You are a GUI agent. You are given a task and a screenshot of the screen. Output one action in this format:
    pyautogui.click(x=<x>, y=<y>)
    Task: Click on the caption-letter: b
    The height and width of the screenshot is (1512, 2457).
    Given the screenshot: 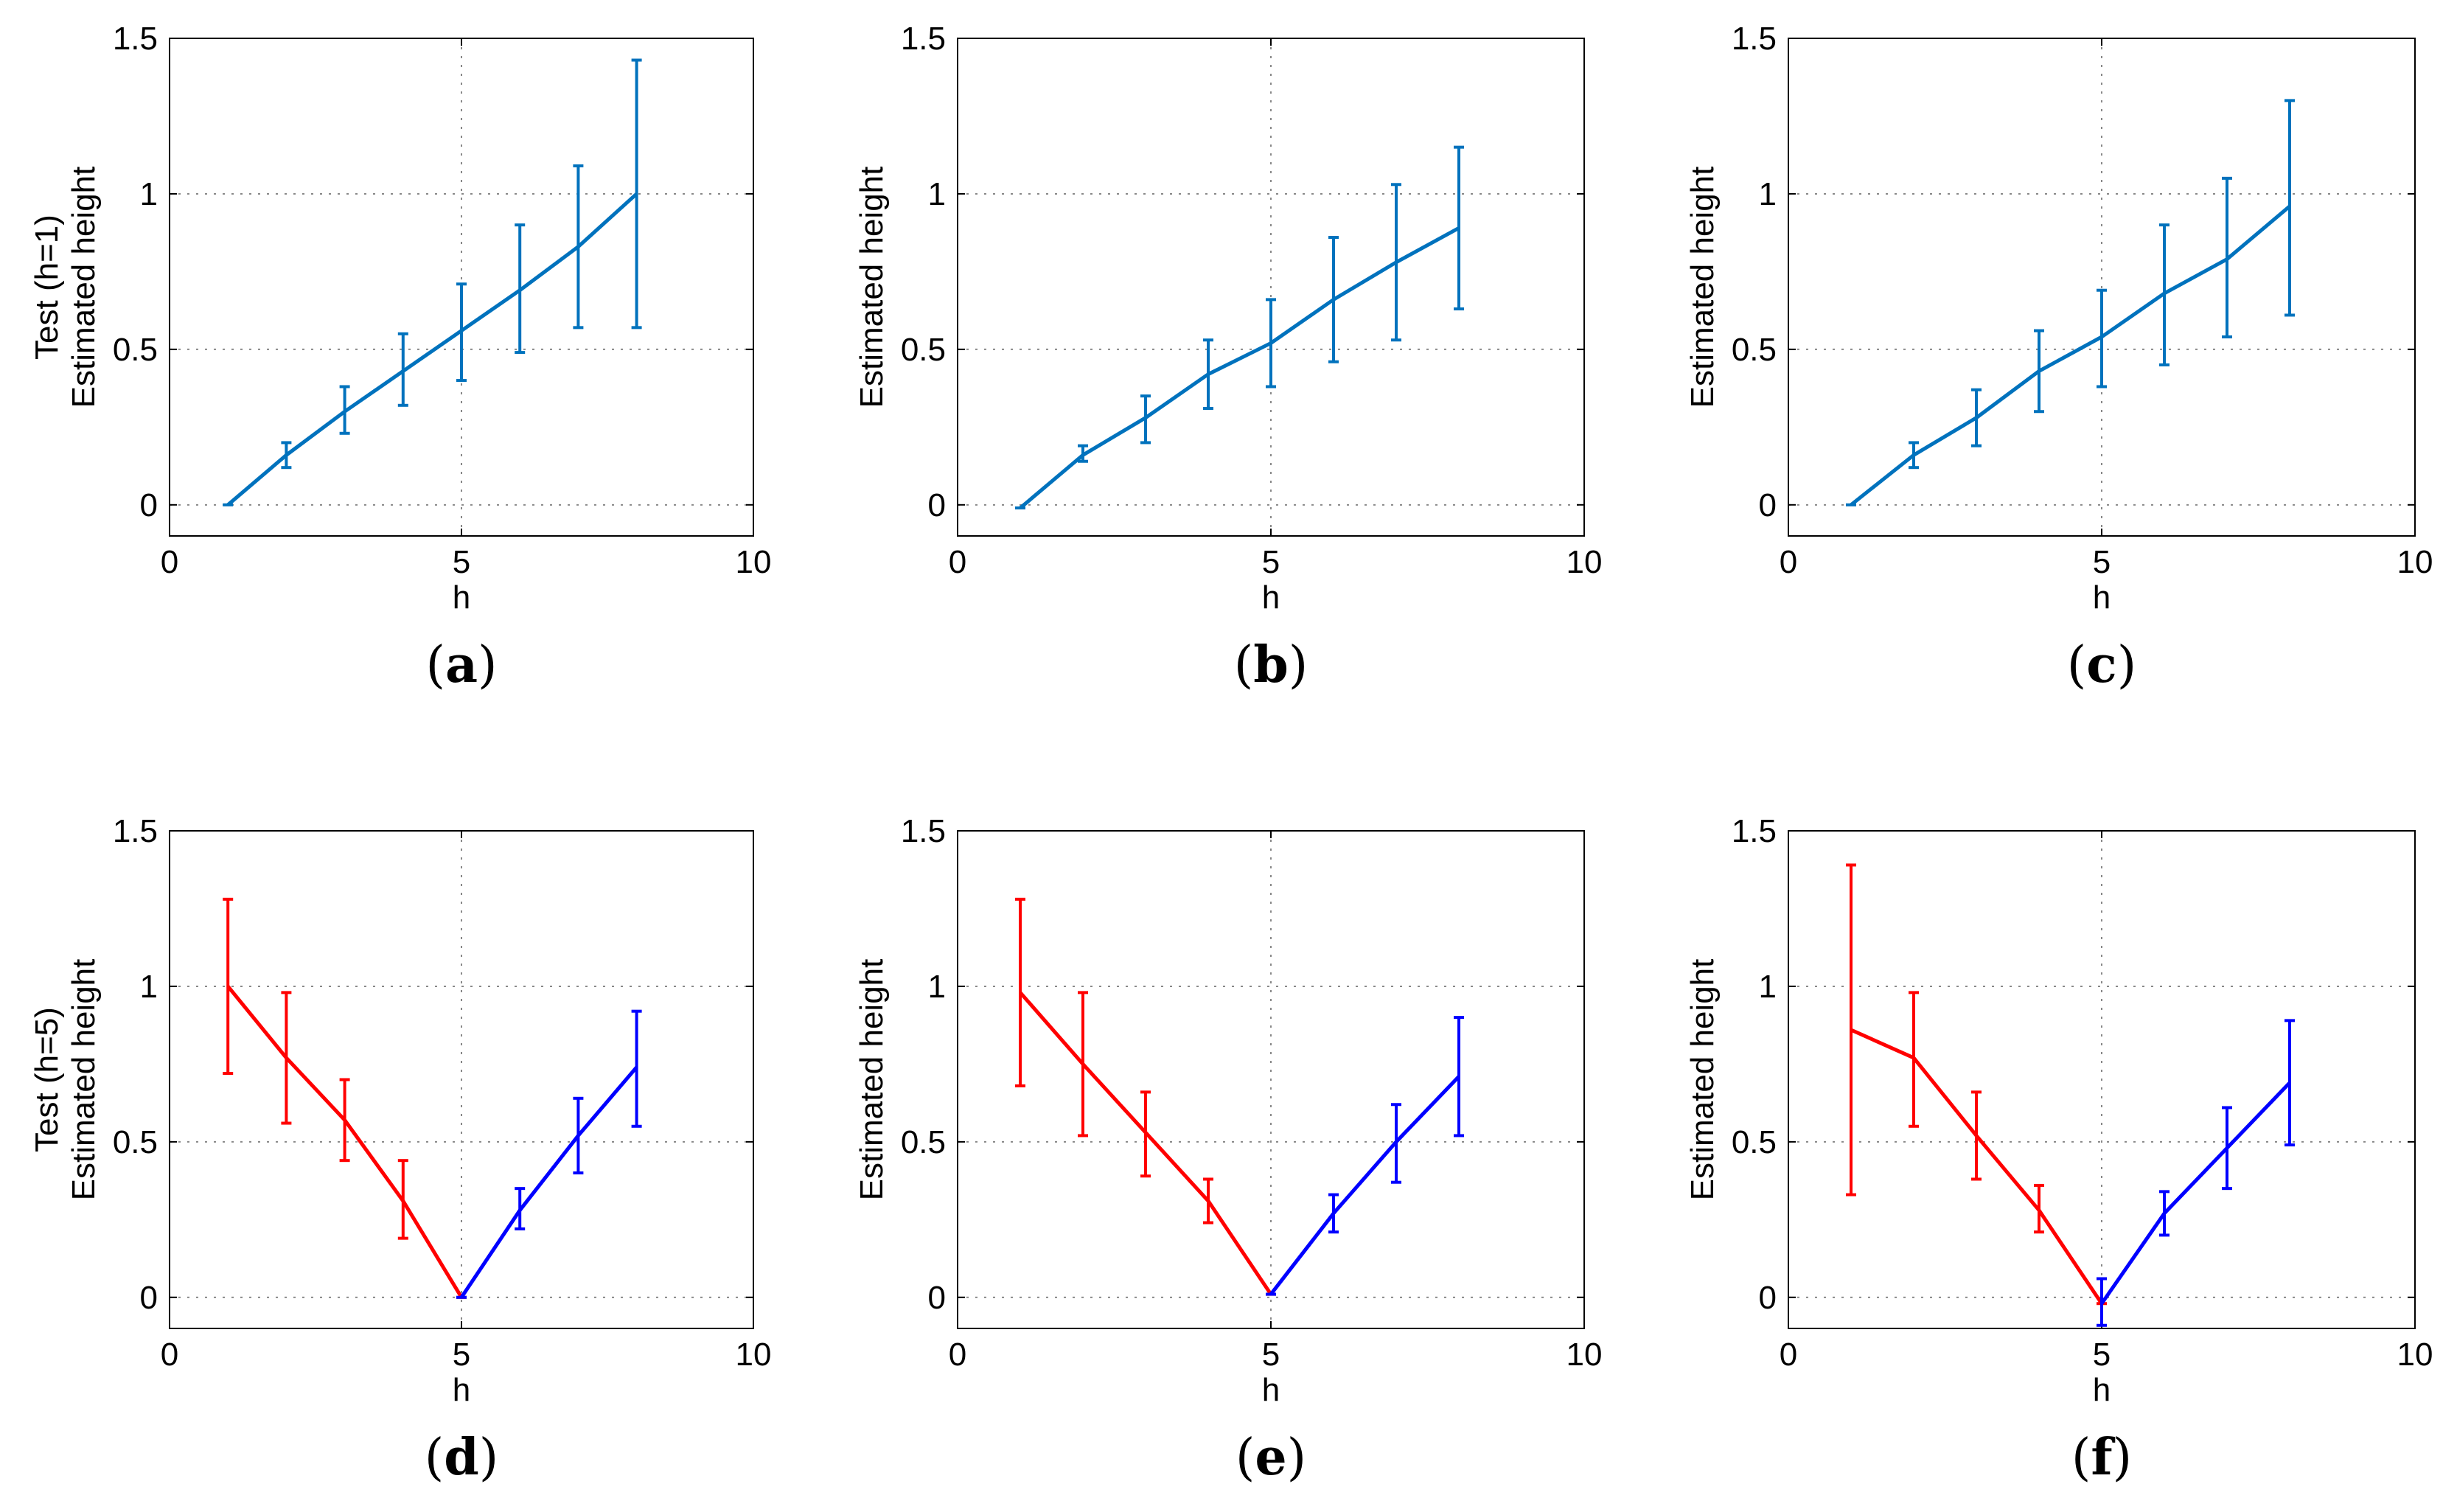 What is the action you would take?
    pyautogui.click(x=1271, y=664)
    